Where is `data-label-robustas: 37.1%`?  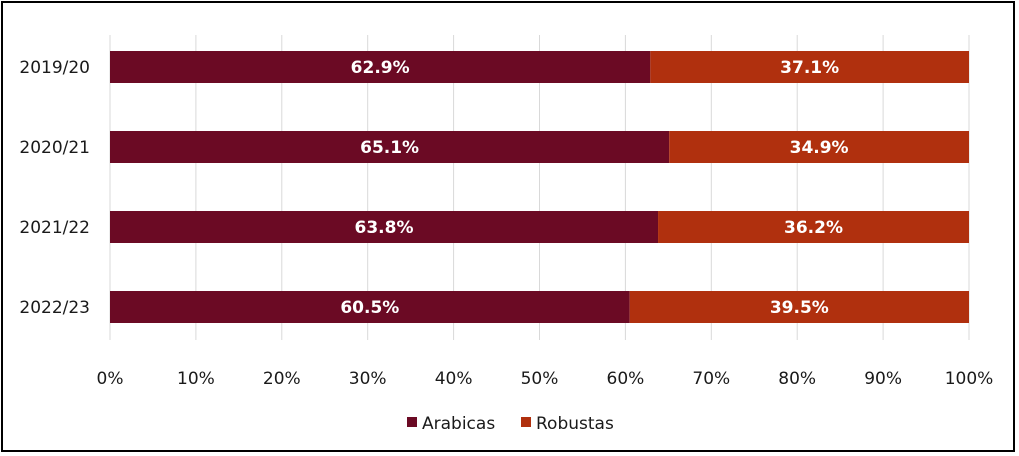 data-label-robustas: 37.1% is located at coordinates (809, 68).